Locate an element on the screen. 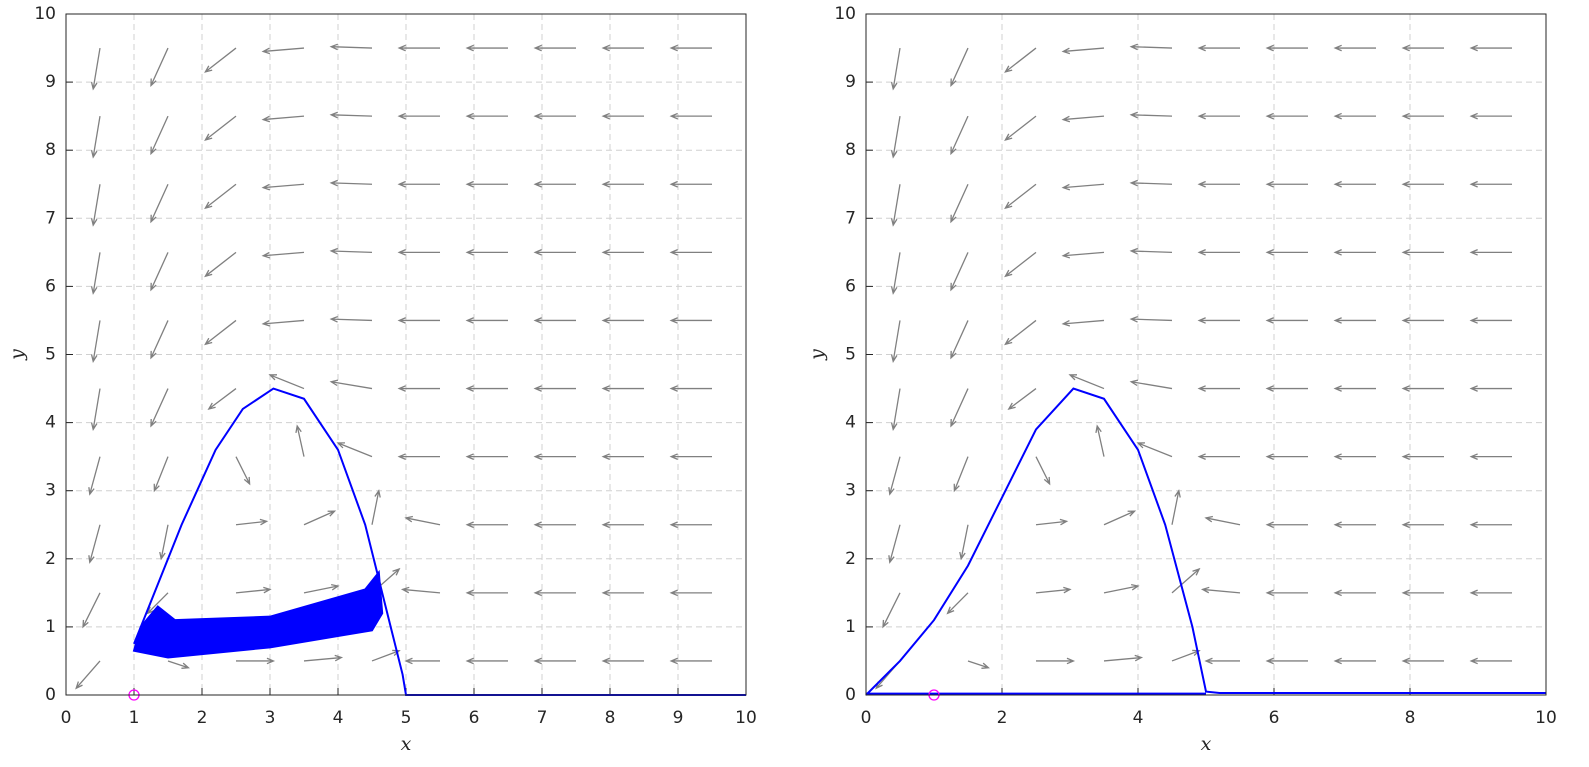 This screenshot has height=767, width=1589. y-tick-label: 5 is located at coordinates (850, 355).